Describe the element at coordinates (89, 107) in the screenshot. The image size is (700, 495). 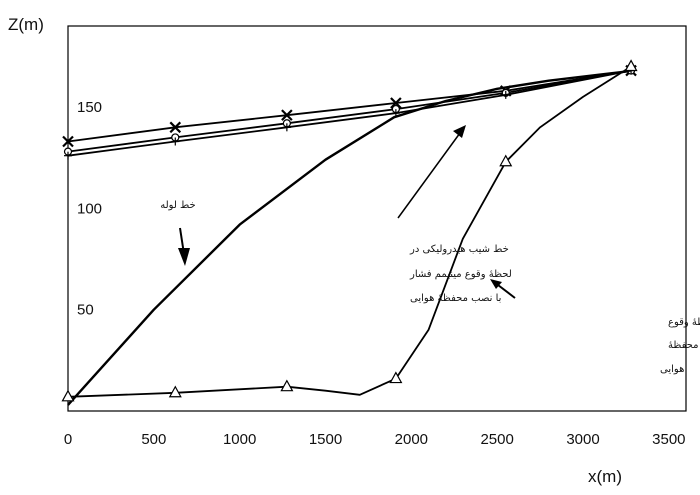
I see `y-tick-label: 150` at that location.